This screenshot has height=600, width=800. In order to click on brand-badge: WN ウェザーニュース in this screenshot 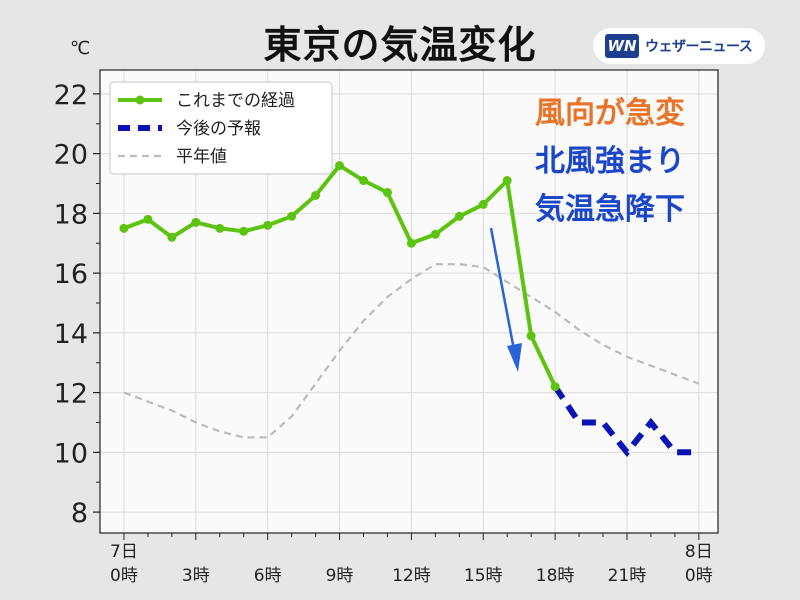, I will do `click(679, 46)`.